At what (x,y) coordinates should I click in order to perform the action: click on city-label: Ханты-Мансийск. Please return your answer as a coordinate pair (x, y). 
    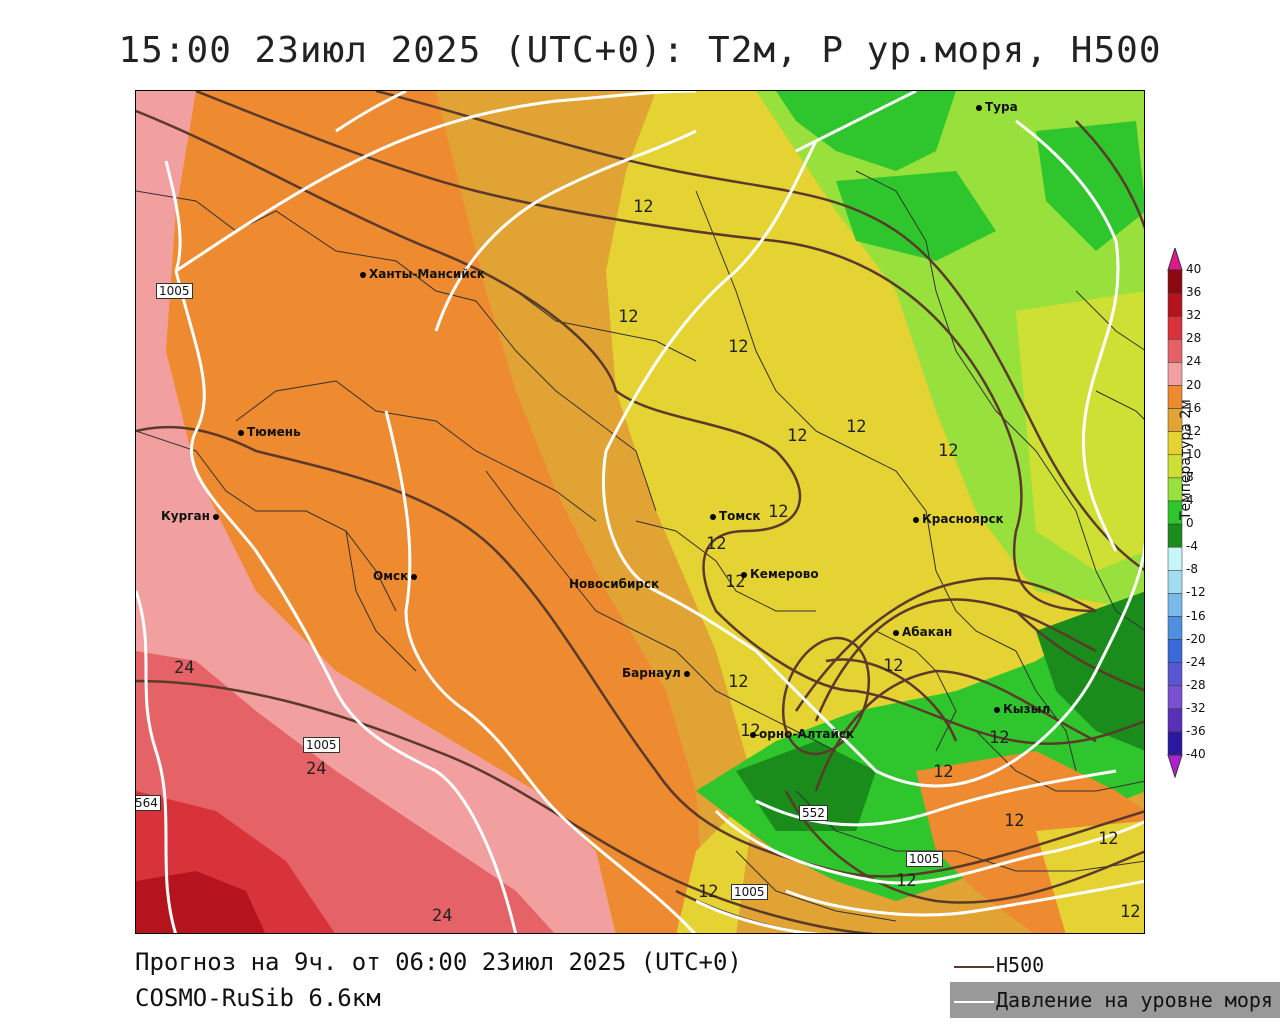
    Looking at the image, I should click on (427, 274).